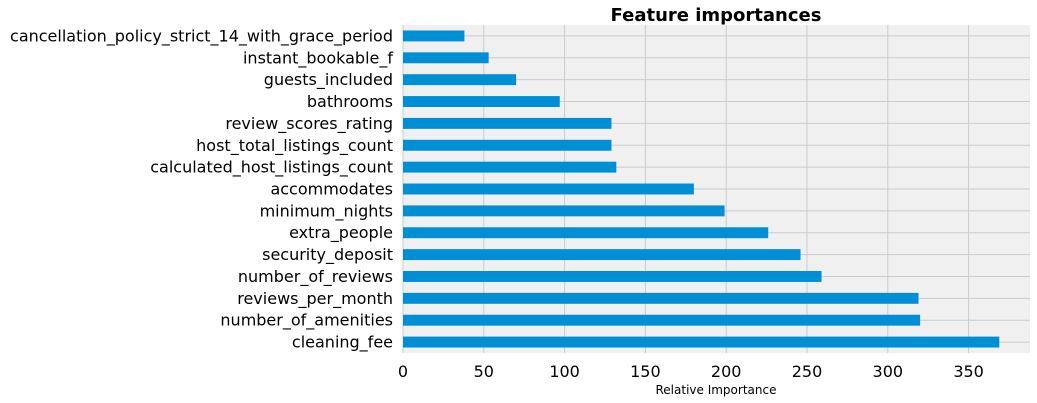 Image resolution: width=1037 pixels, height=403 pixels. I want to click on chart-title: Feature importances, so click(716, 15).